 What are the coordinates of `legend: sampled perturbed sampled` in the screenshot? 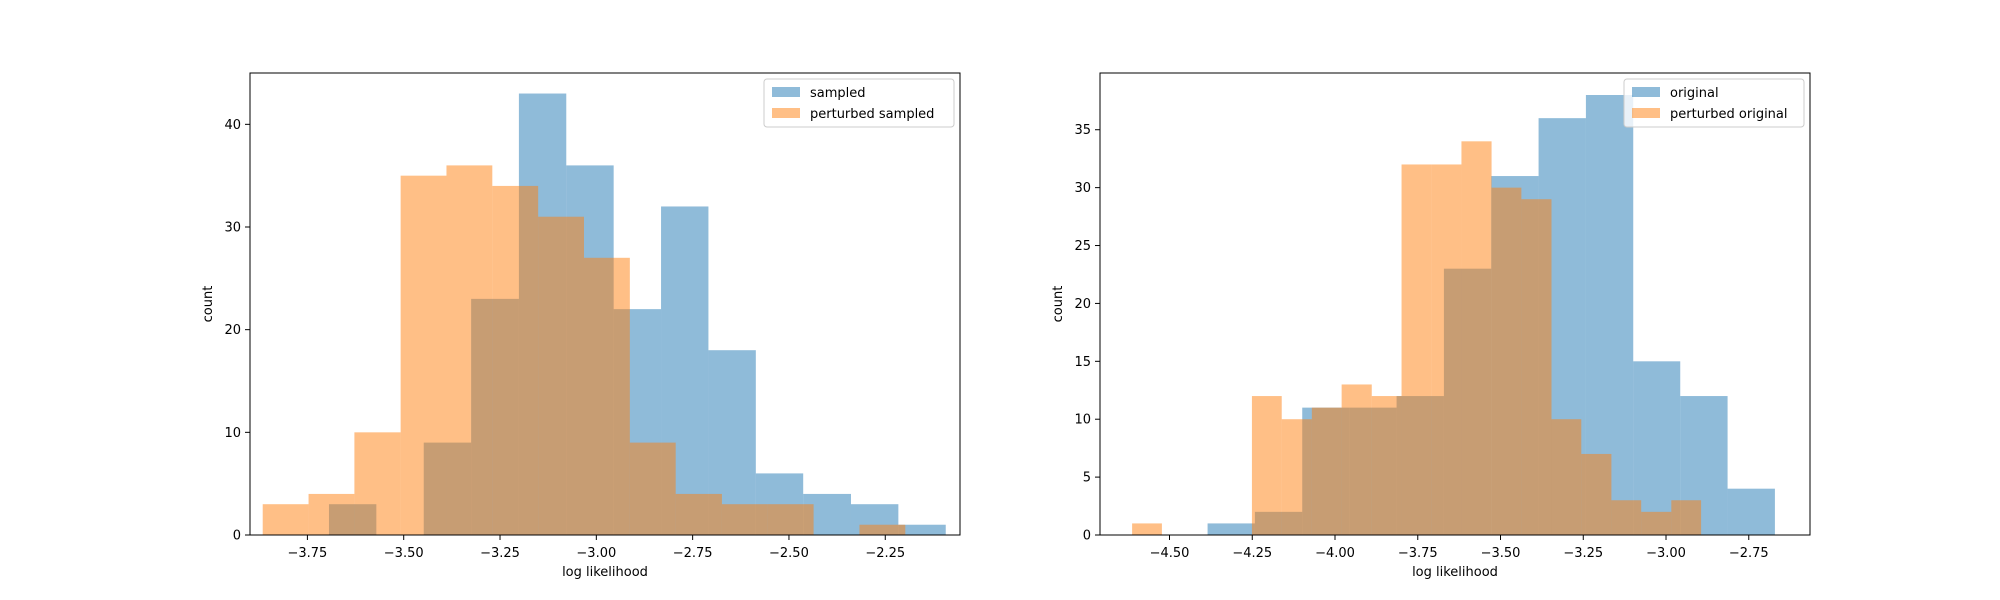 It's located at (859, 103).